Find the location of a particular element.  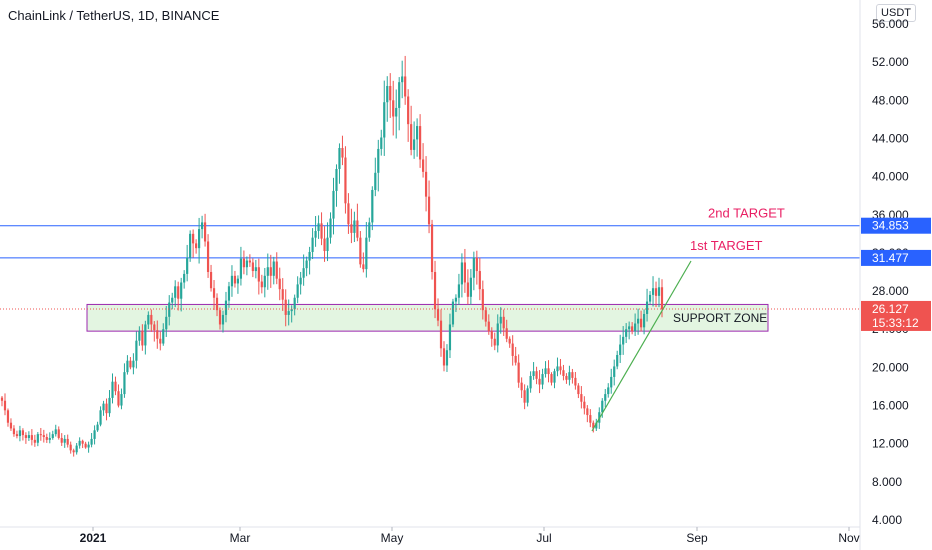

level-badge-text: 34.853 is located at coordinates (890, 226).